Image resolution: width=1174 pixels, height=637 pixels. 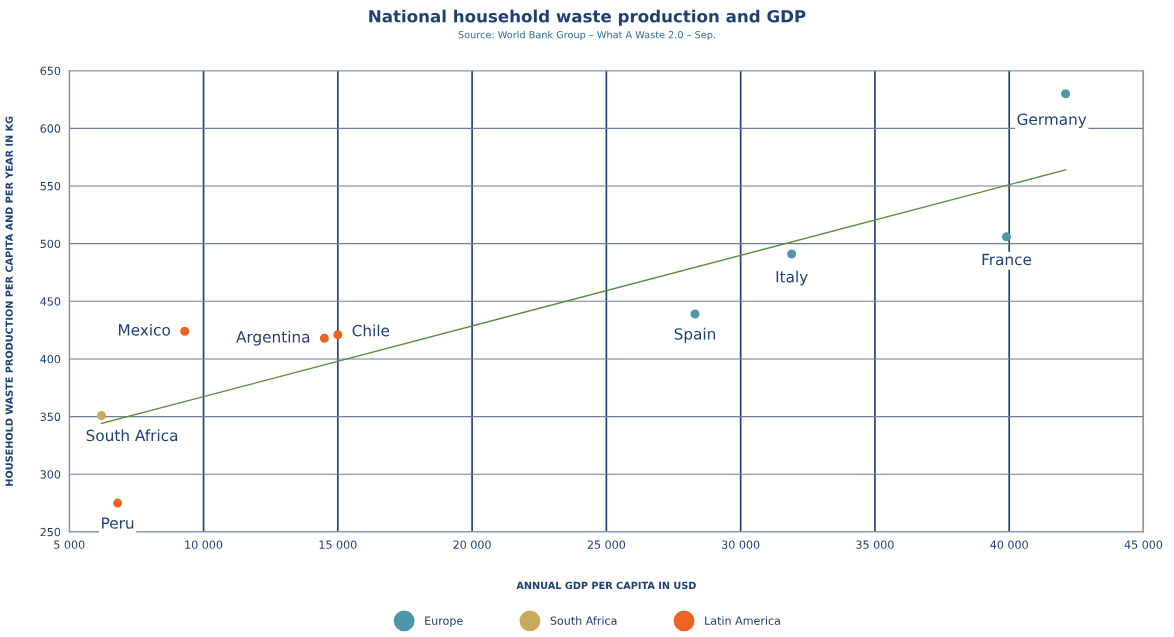 What do you see at coordinates (875, 544) in the screenshot?
I see `x-tick-label: 35 000` at bounding box center [875, 544].